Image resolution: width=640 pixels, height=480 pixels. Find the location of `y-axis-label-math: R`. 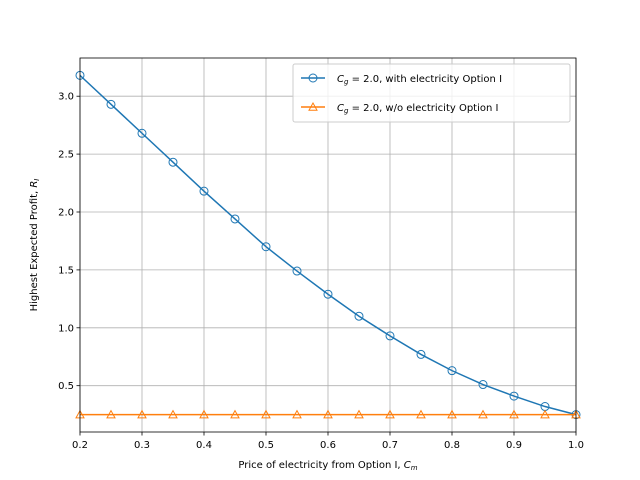

y-axis-label-math: R is located at coordinates (34, 184).